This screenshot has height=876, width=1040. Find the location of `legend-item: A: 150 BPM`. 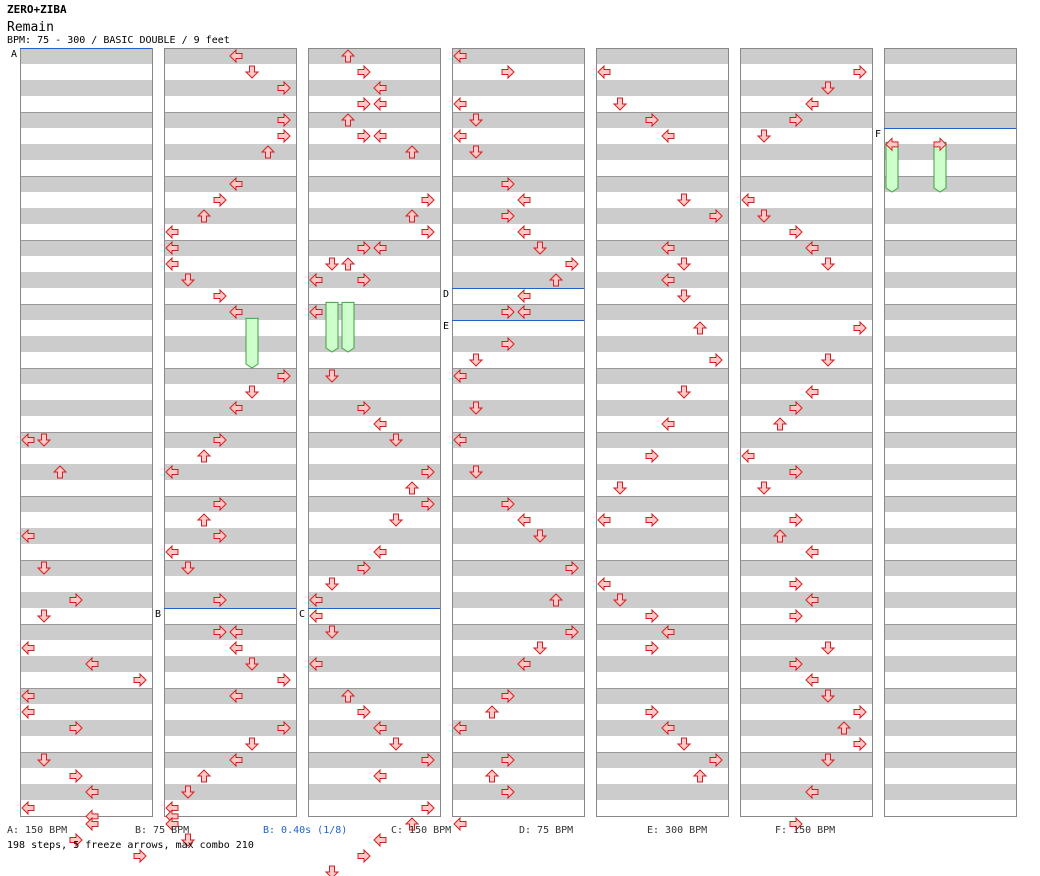

legend-item: A: 150 BPM is located at coordinates (37, 830).